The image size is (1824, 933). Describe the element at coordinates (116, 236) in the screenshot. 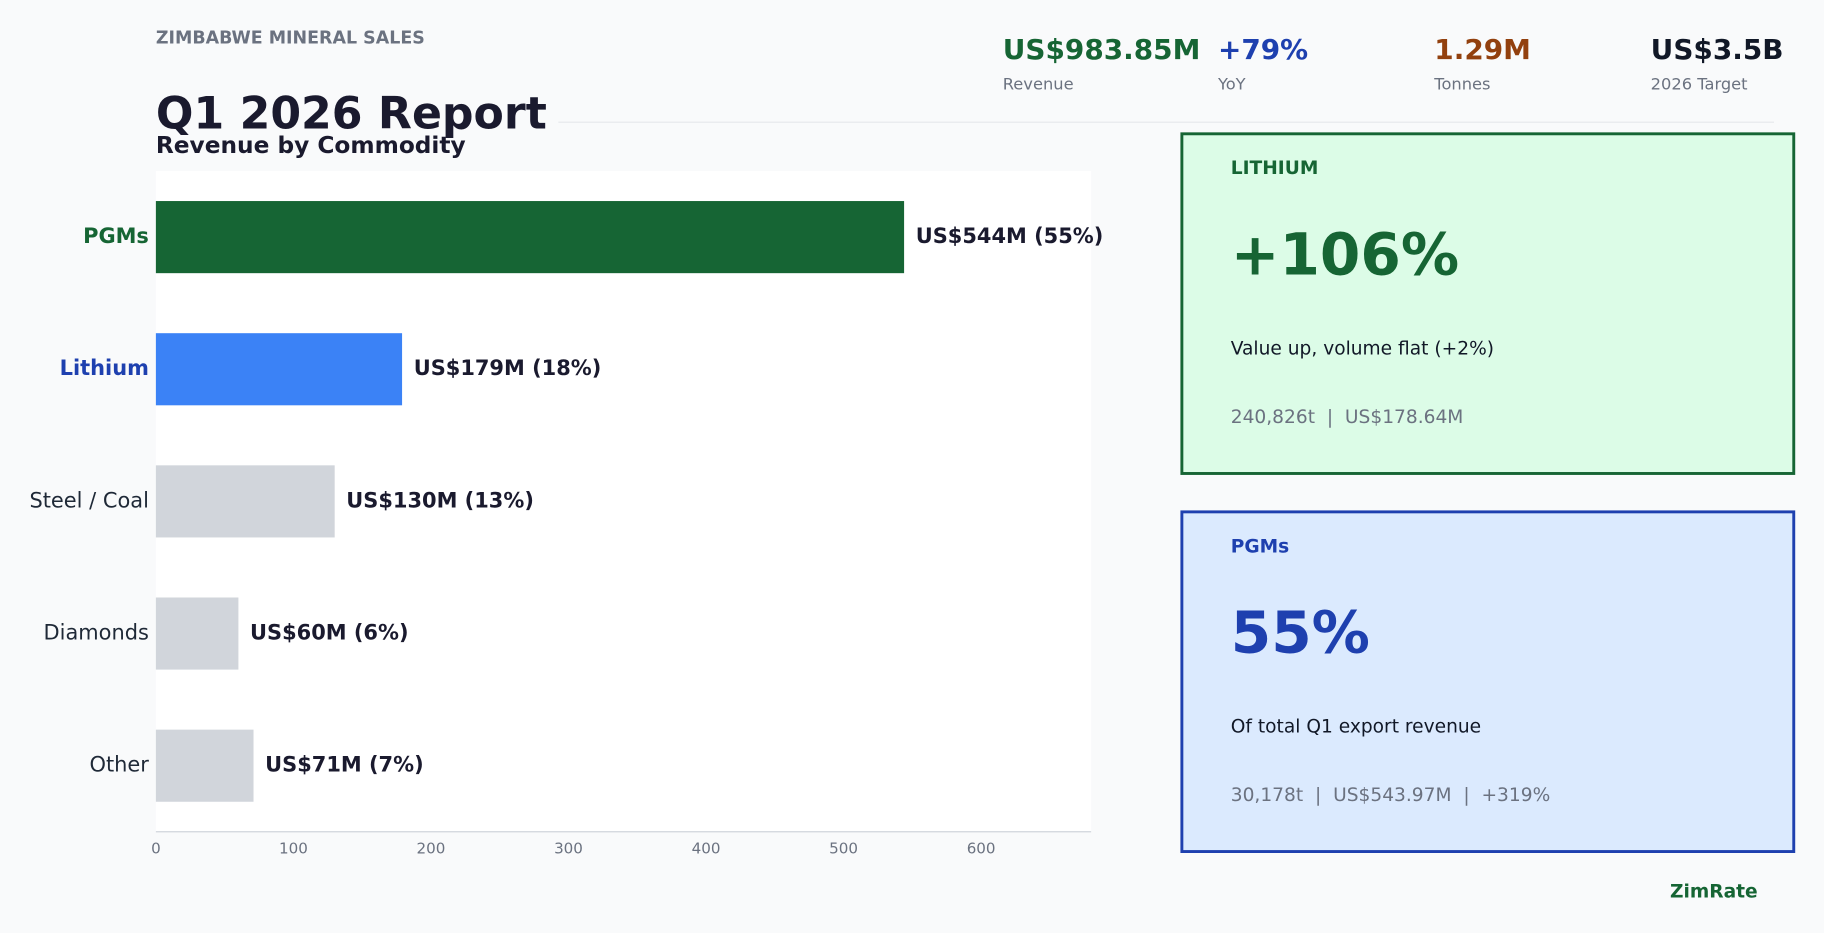

I see `y-tick-label: PGMs` at that location.